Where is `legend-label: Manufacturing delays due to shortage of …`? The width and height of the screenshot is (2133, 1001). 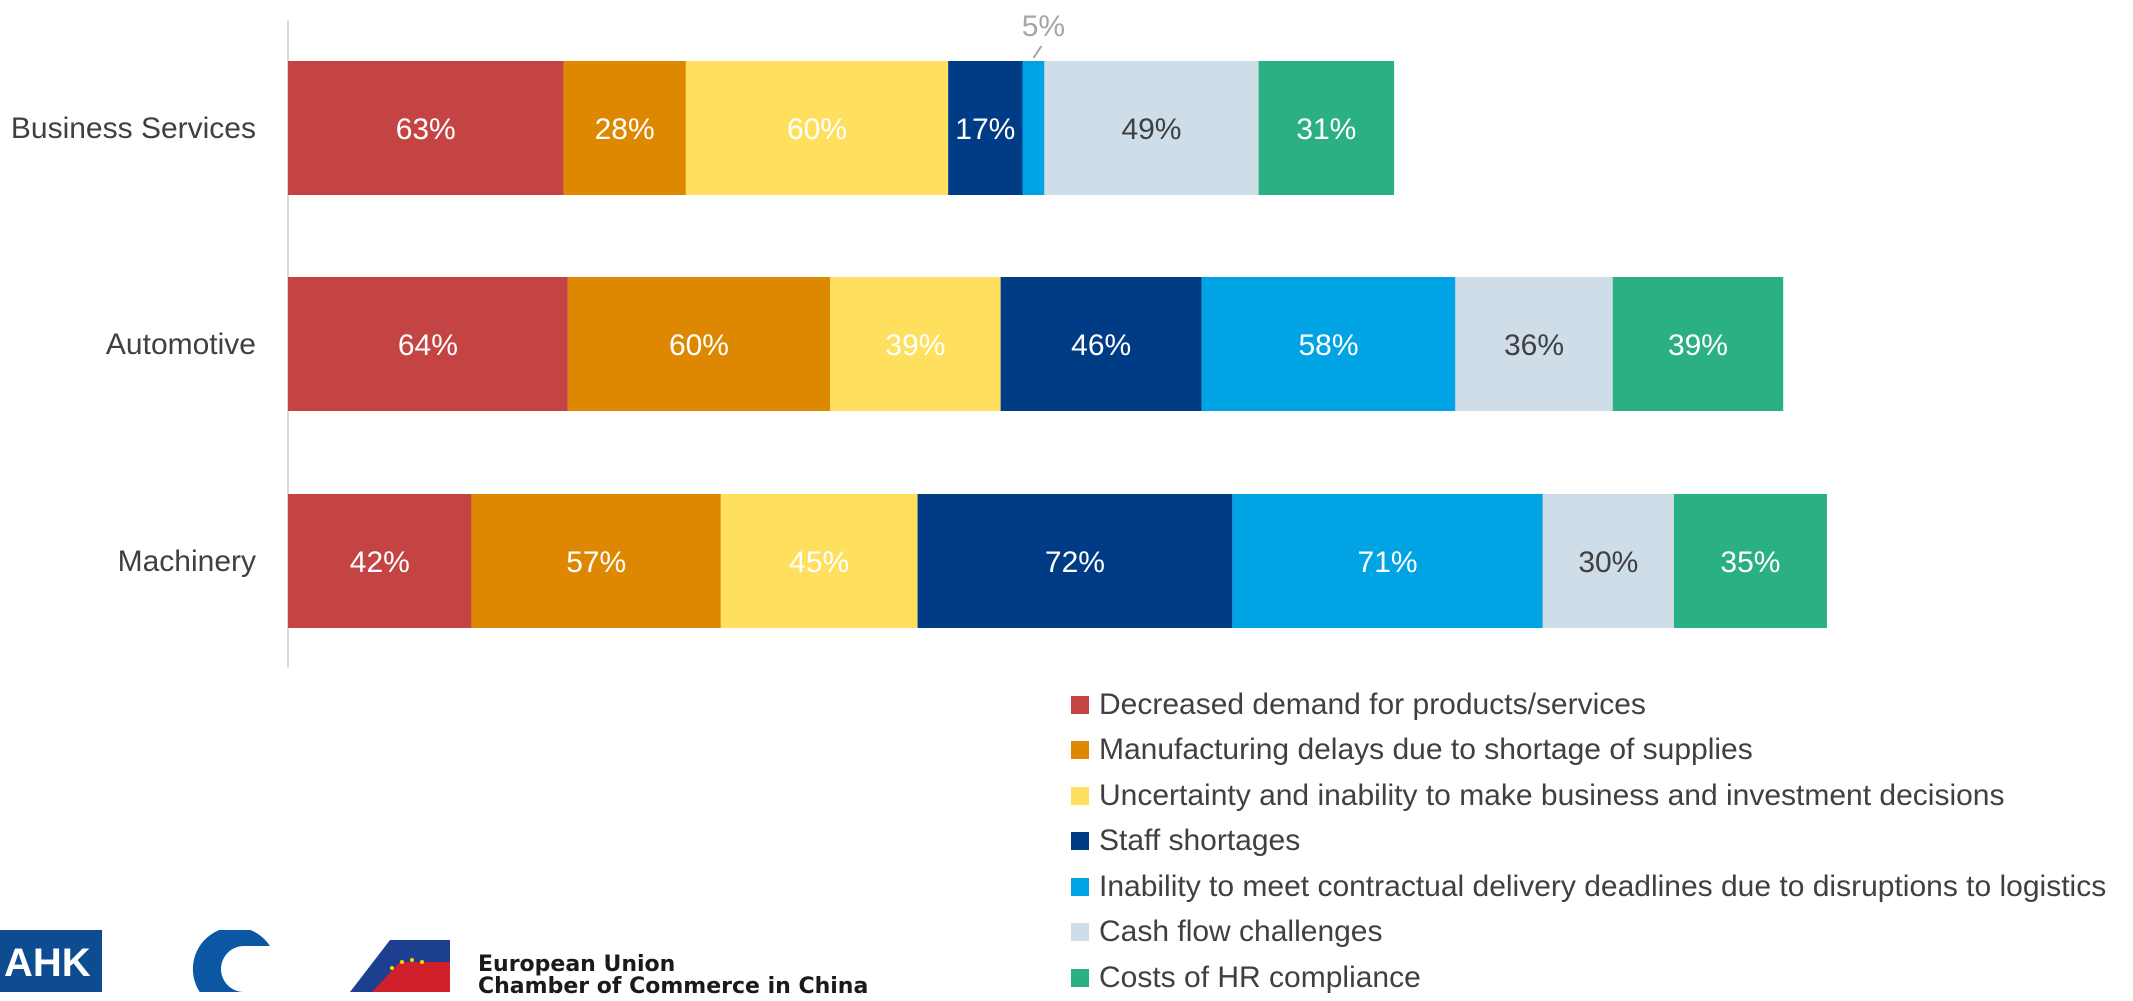
legend-label: Manufacturing delays due to shortage of … is located at coordinates (1426, 750).